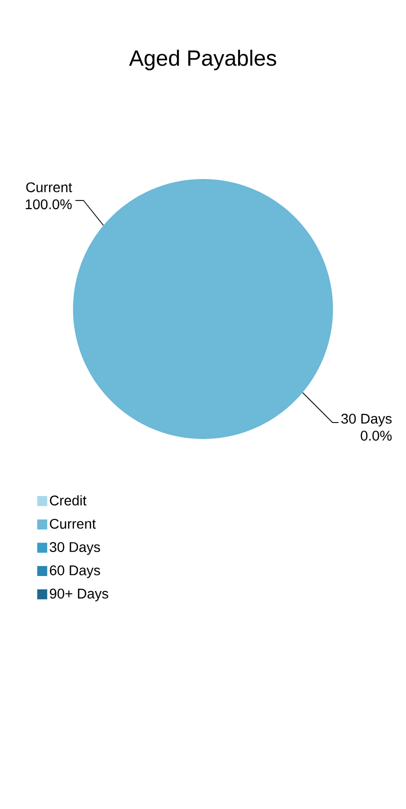 The width and height of the screenshot is (406, 809). I want to click on legend-label: 30 Days, so click(75, 548).